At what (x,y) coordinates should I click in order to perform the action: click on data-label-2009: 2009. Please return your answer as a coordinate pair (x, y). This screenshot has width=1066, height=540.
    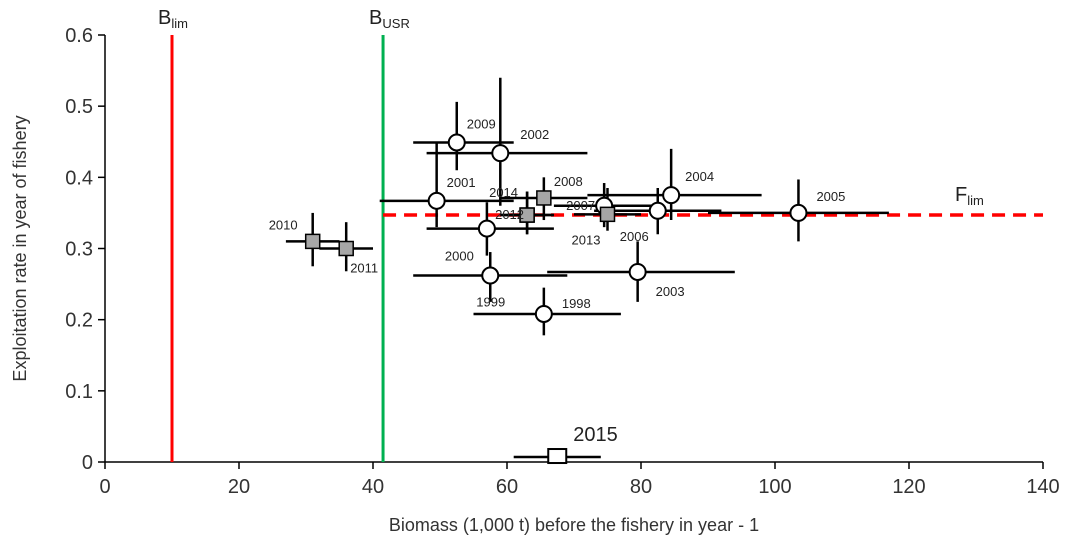
    Looking at the image, I should click on (481, 123).